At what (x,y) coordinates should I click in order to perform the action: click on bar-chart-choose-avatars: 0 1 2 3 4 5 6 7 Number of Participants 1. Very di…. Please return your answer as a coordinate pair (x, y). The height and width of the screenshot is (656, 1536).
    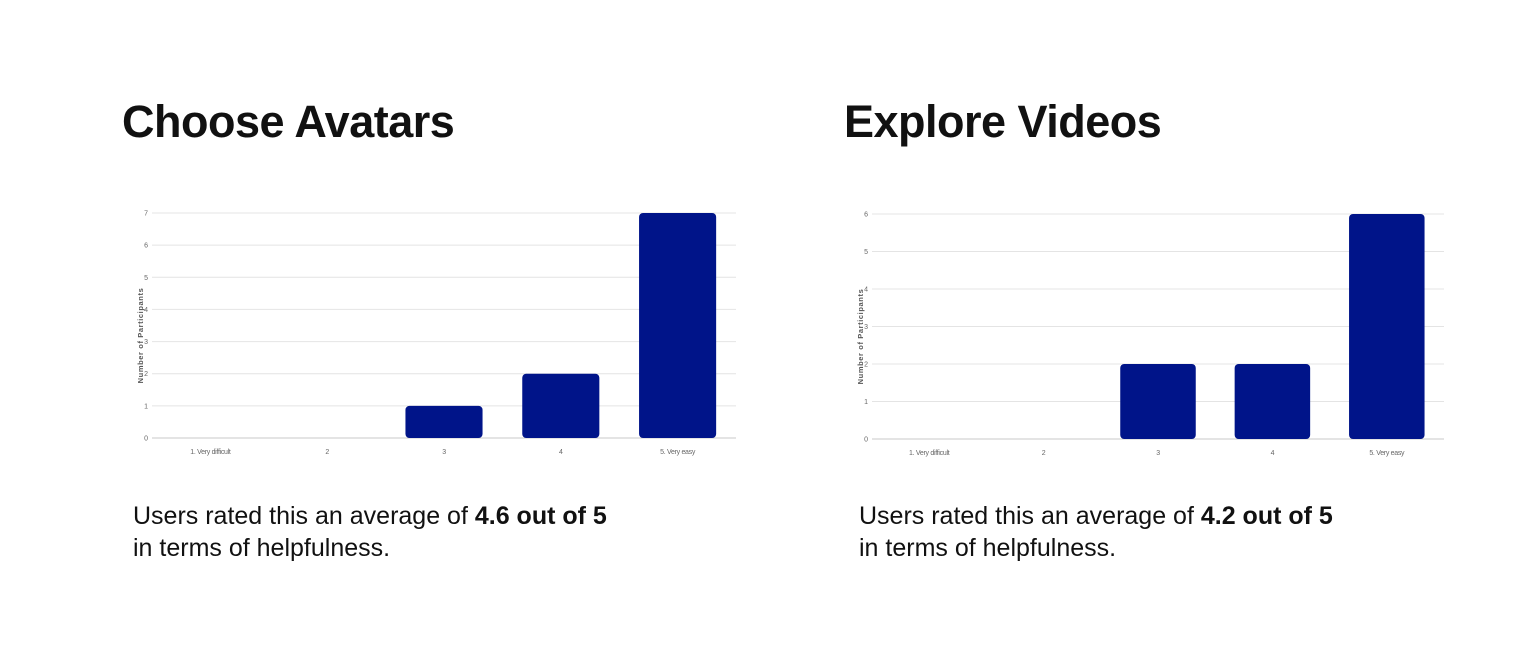
    Looking at the image, I should click on (436, 333).